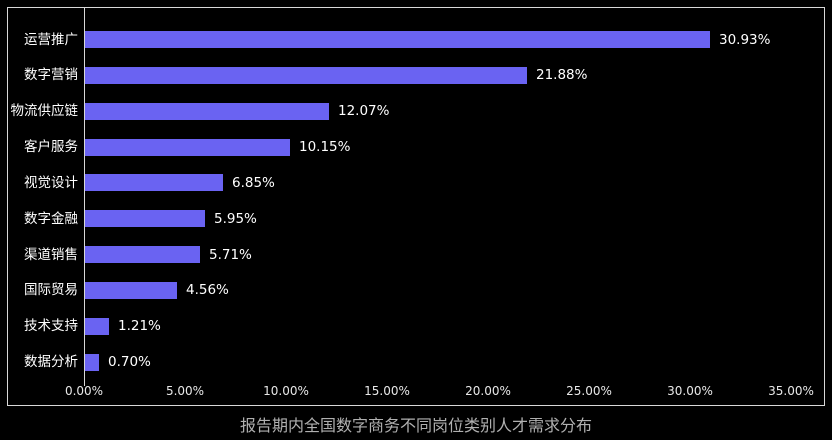 Image resolution: width=832 pixels, height=440 pixels. What do you see at coordinates (51, 254) in the screenshot?
I see `category-label: 渠道销售` at bounding box center [51, 254].